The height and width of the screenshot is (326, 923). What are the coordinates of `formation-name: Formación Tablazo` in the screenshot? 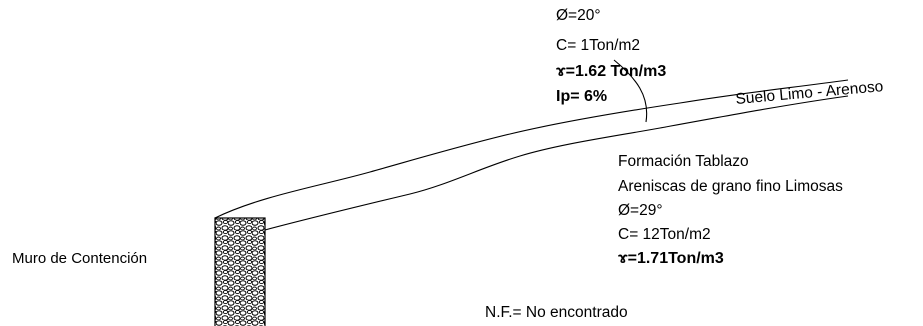 It's located at (683, 161).